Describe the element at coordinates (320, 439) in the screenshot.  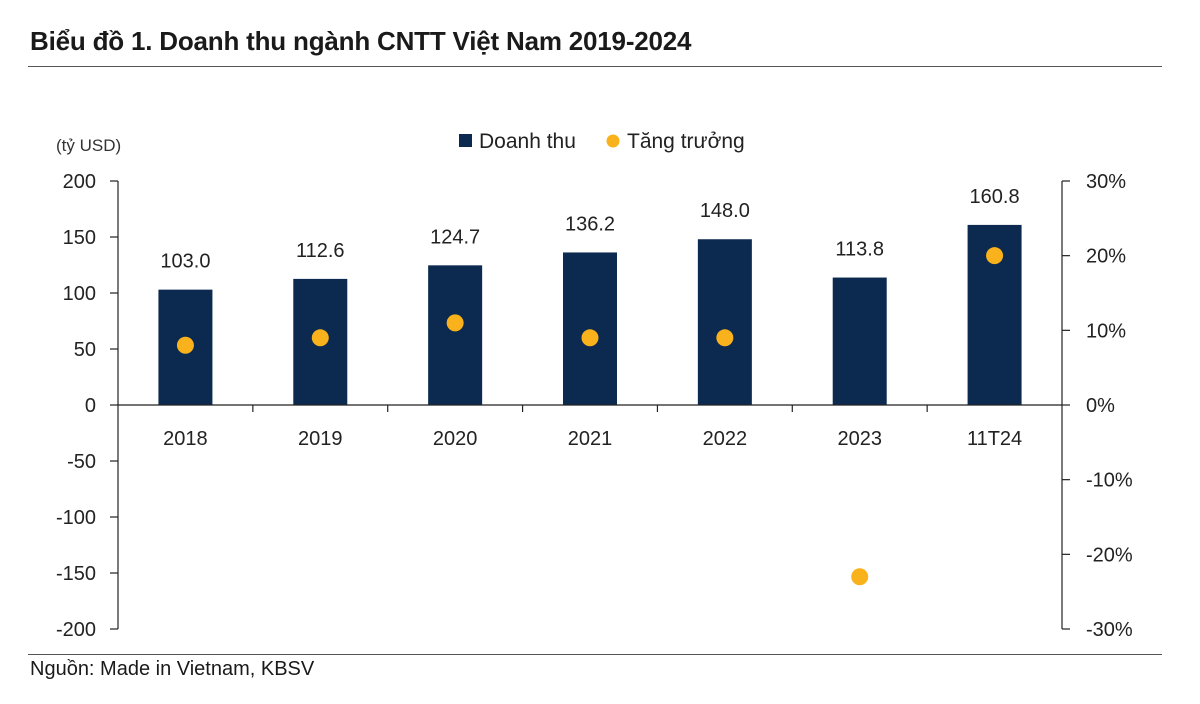
I see `category-label-2019: 2019` at that location.